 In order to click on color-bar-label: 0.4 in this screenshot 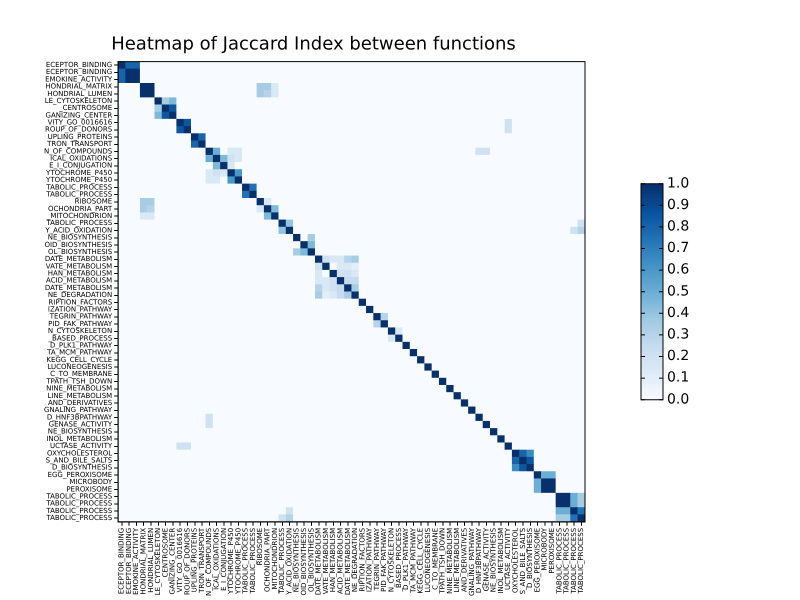, I will do `click(678, 312)`.